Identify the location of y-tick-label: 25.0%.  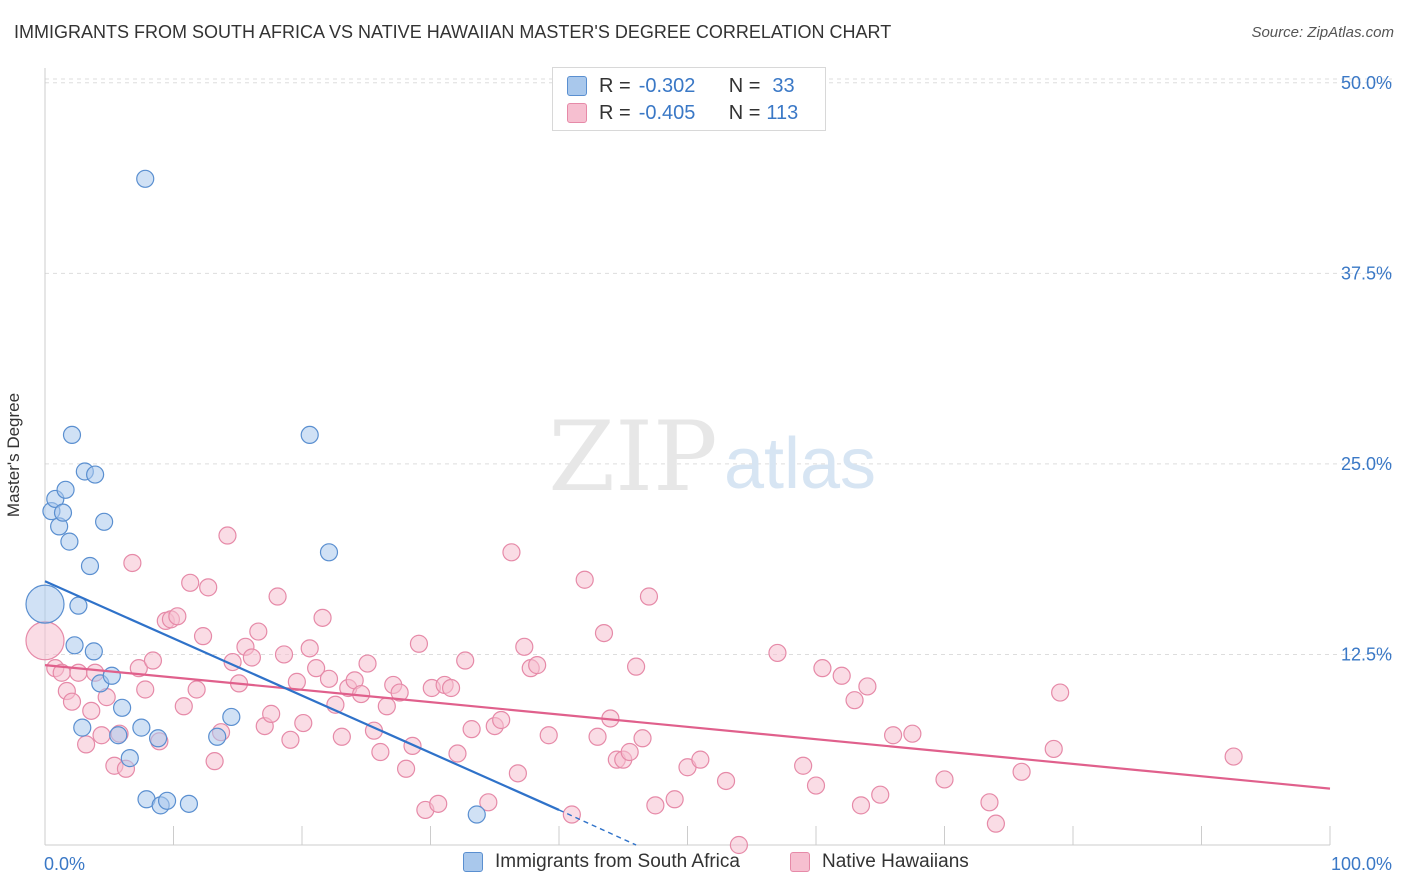
(1366, 464).